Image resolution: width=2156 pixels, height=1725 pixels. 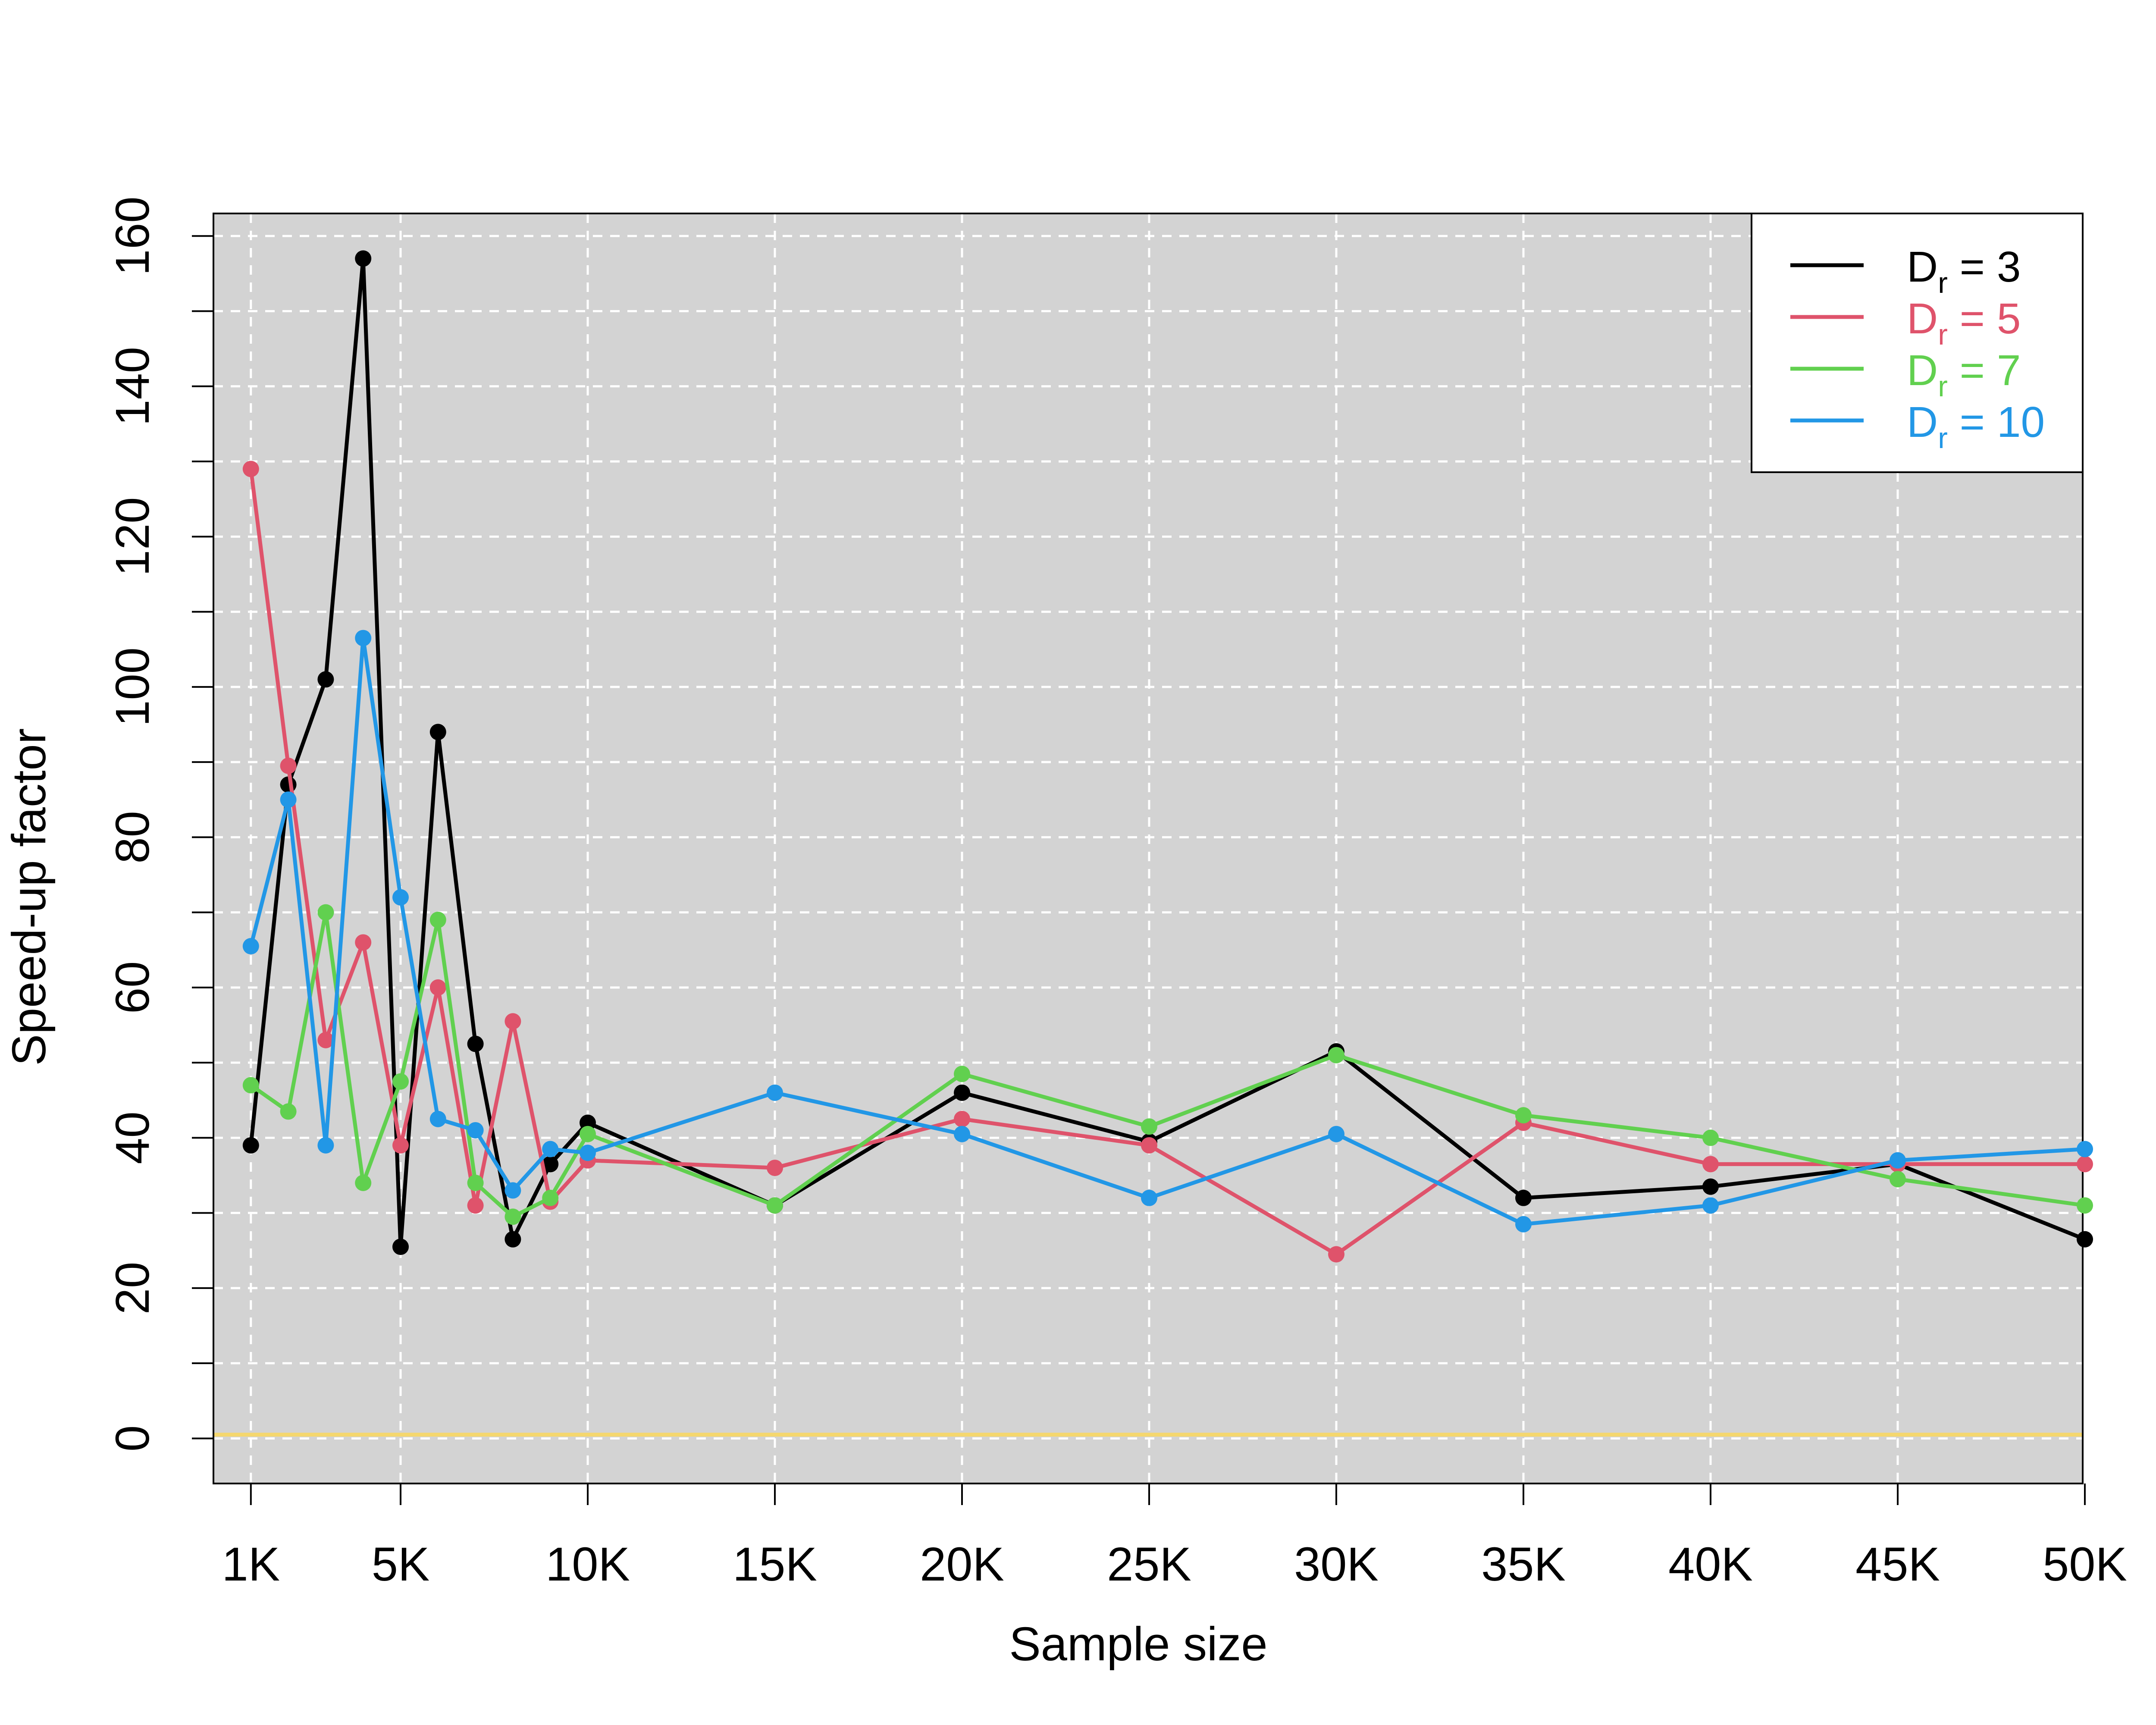 I want to click on x-tick-label: 35K, so click(x=1523, y=1565).